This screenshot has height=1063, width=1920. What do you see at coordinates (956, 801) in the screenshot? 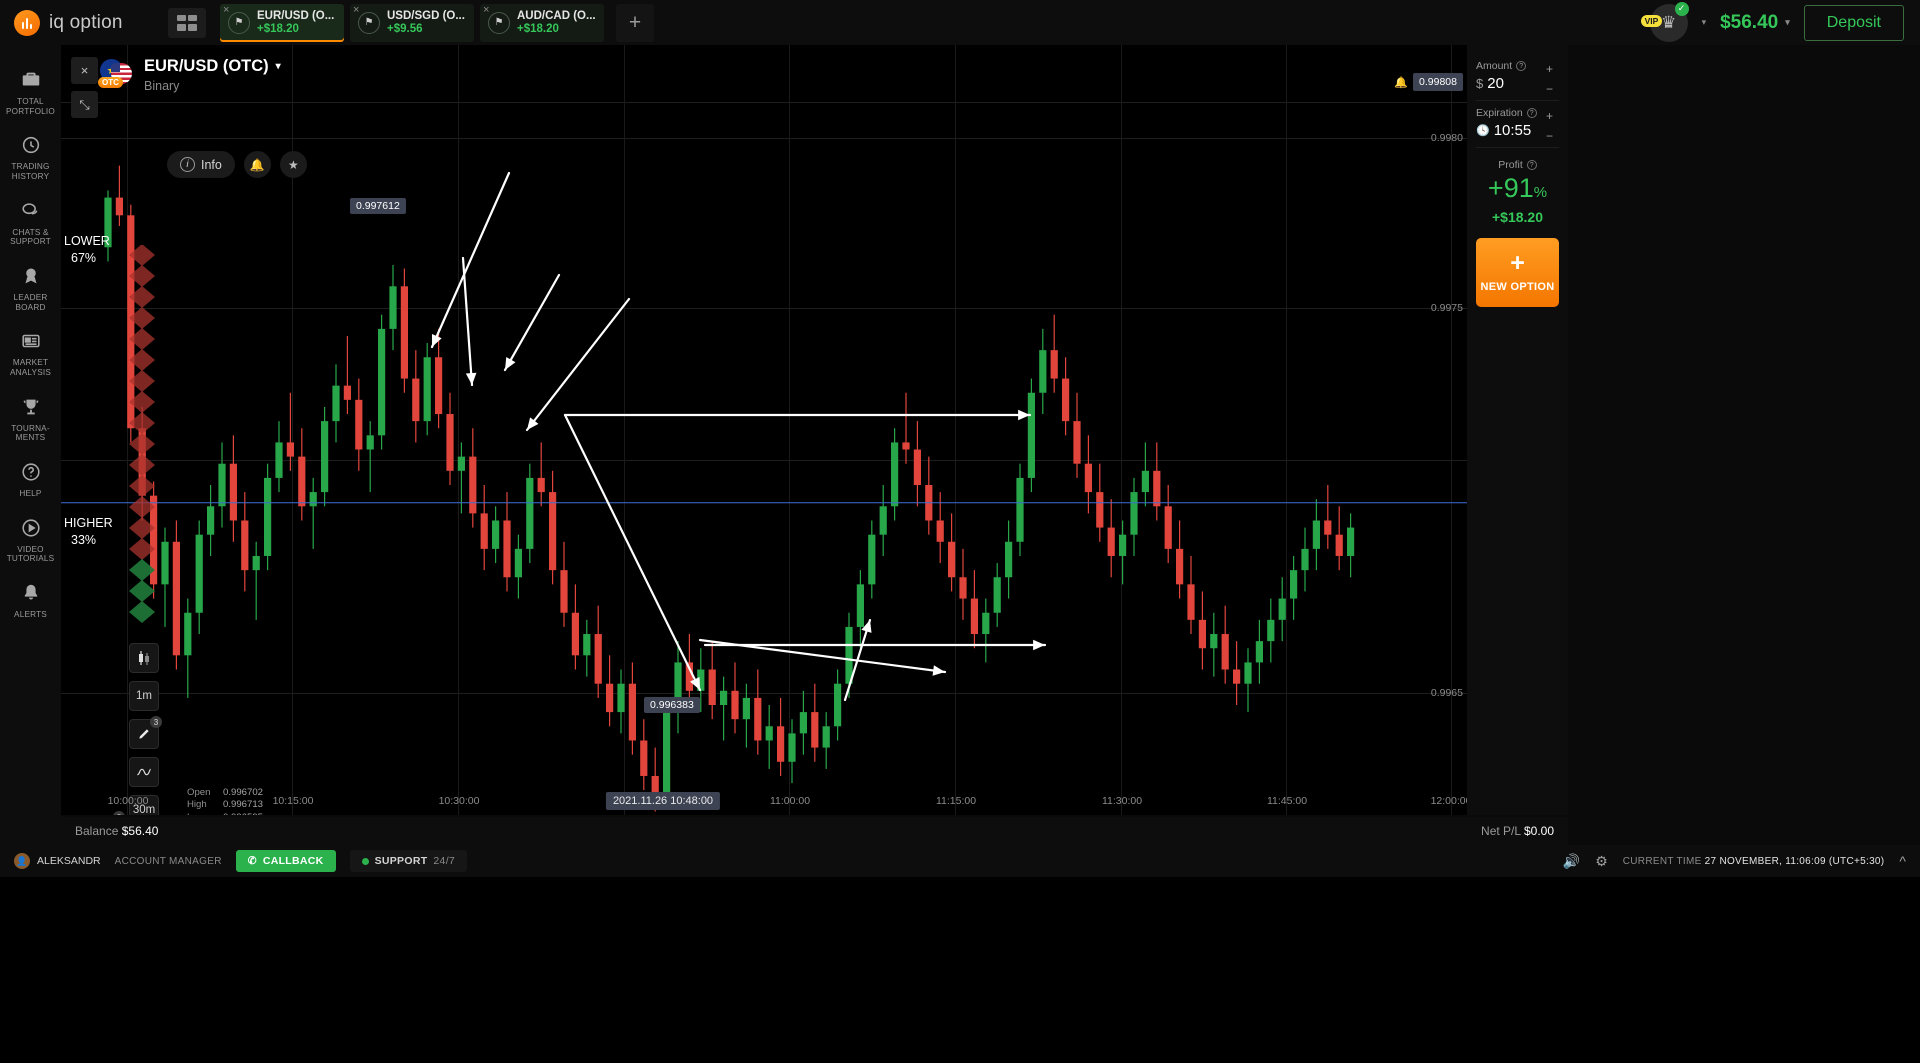
I see `time-tick: 11:15:00` at bounding box center [956, 801].